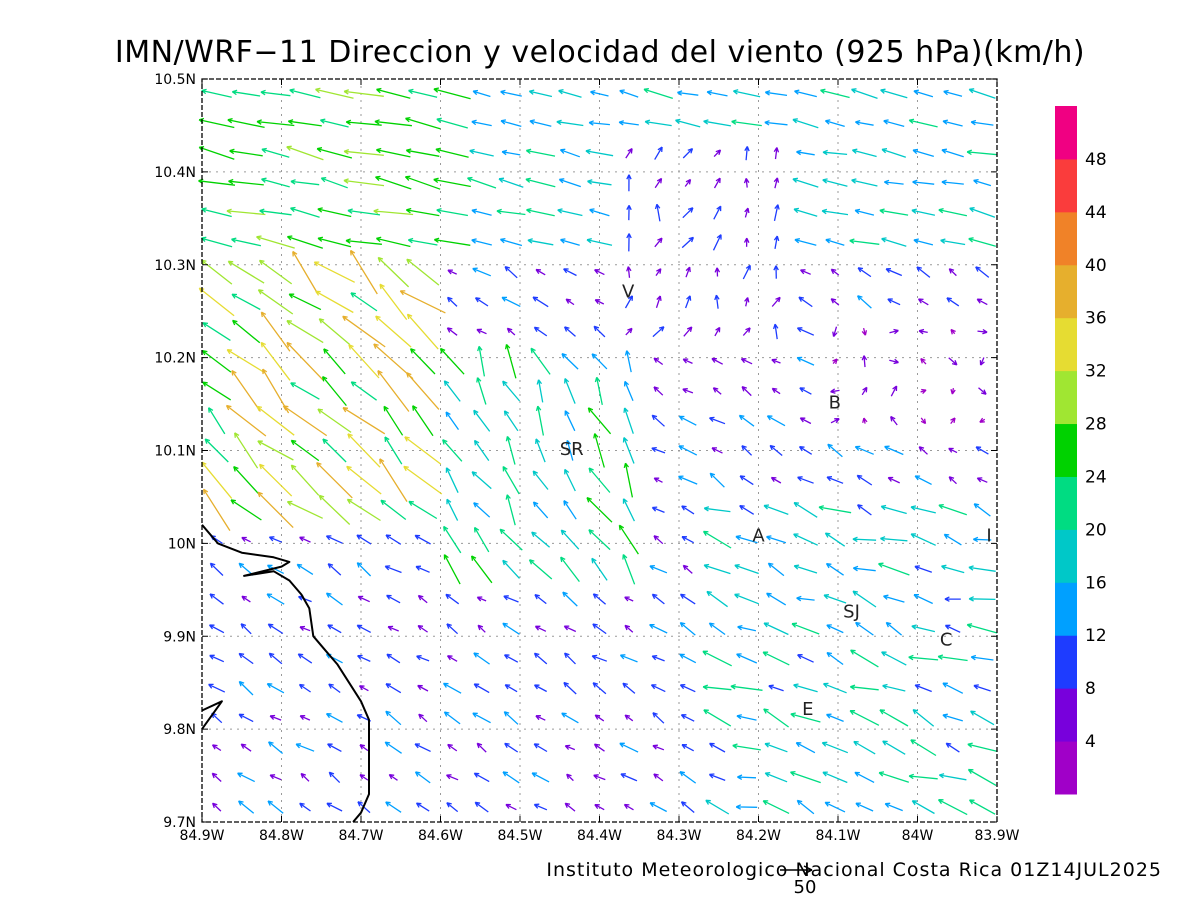 This screenshot has width=1200, height=900. What do you see at coordinates (918, 836) in the screenshot?
I see `lon-tick-label: 84W` at bounding box center [918, 836].